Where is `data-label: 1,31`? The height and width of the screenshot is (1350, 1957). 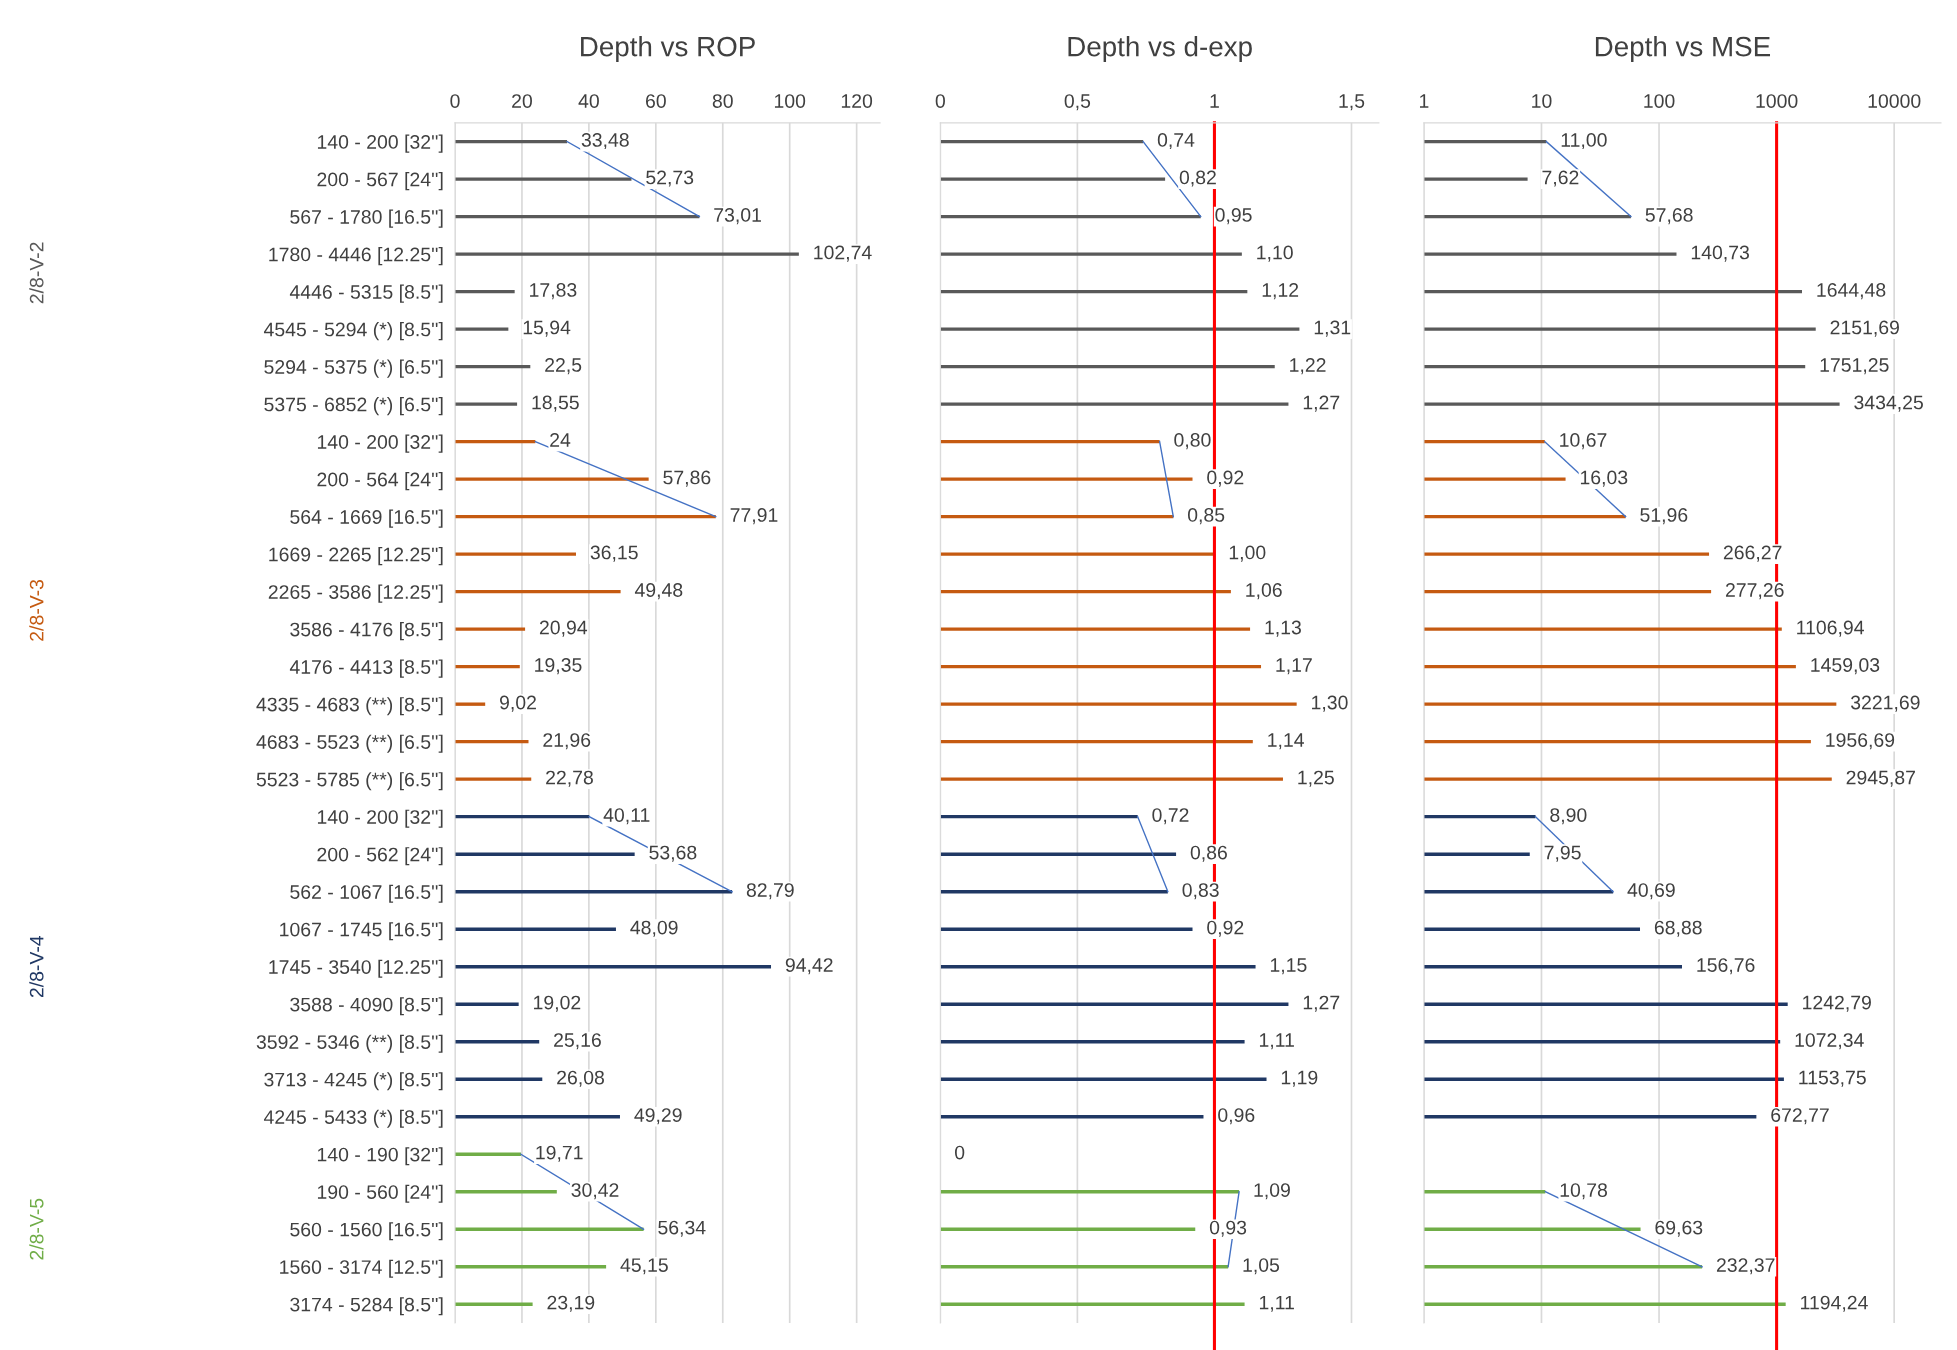
data-label: 1,31 is located at coordinates (1332, 328).